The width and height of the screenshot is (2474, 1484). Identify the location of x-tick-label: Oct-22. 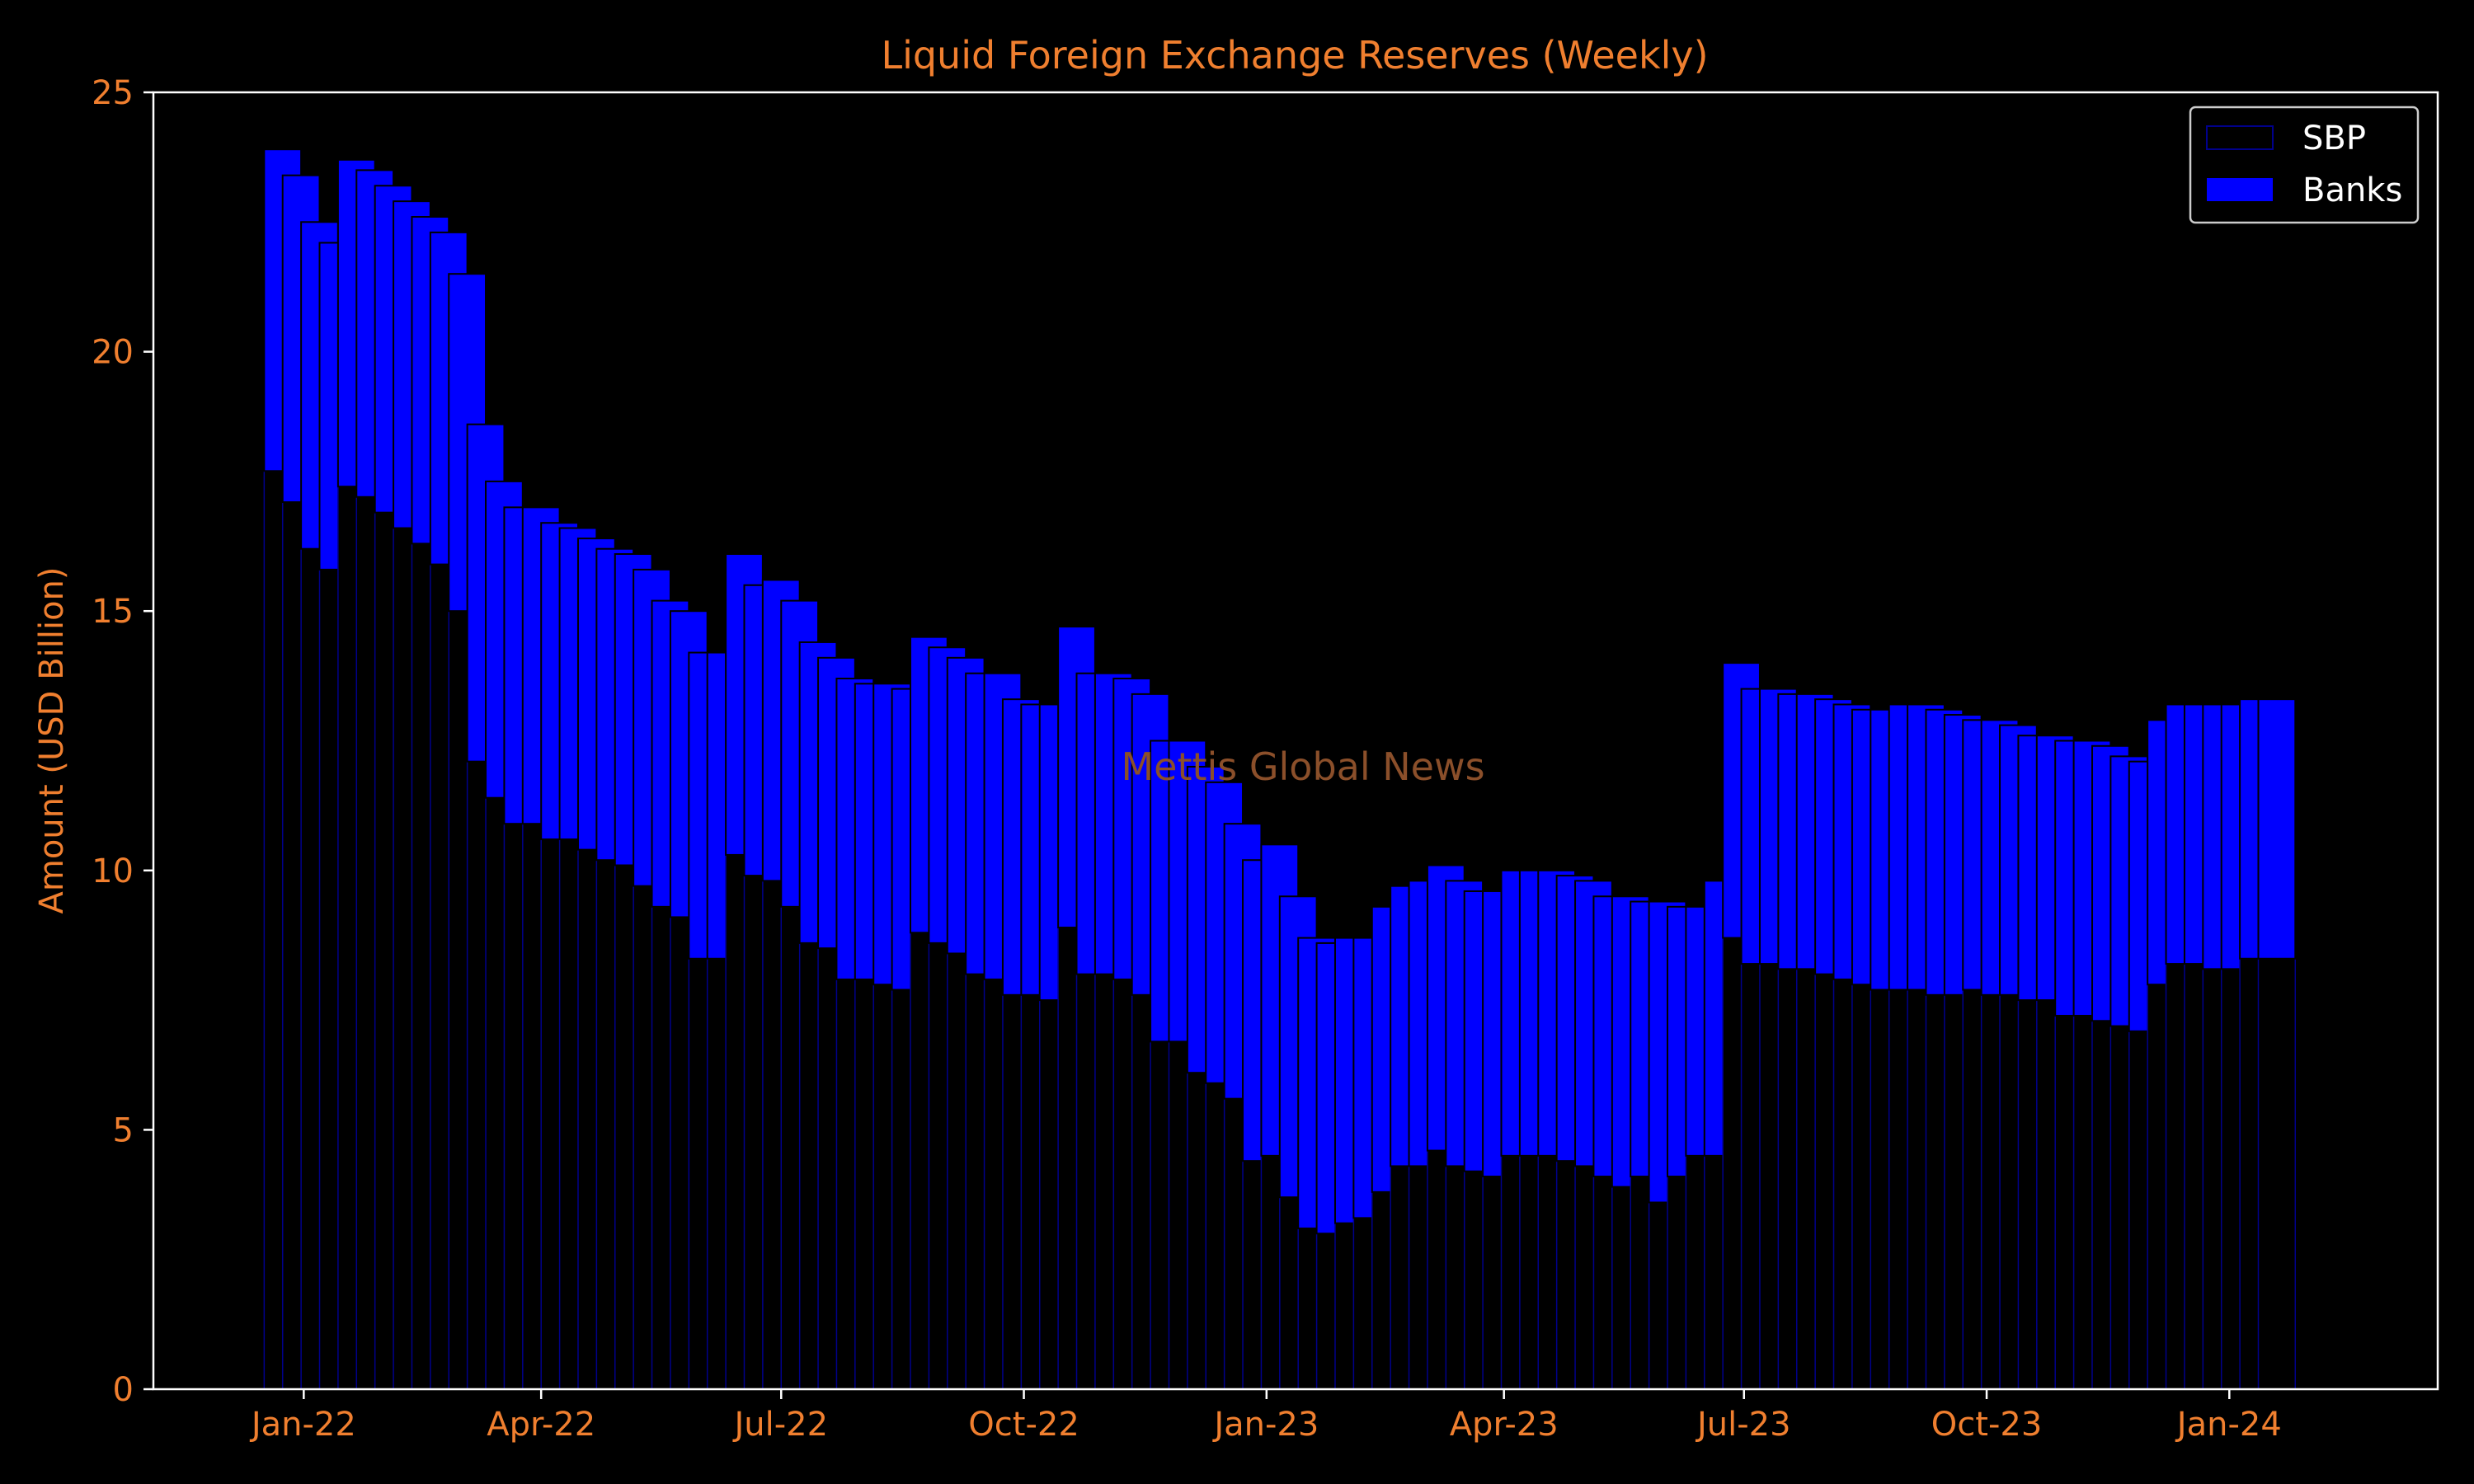
(1023, 1425).